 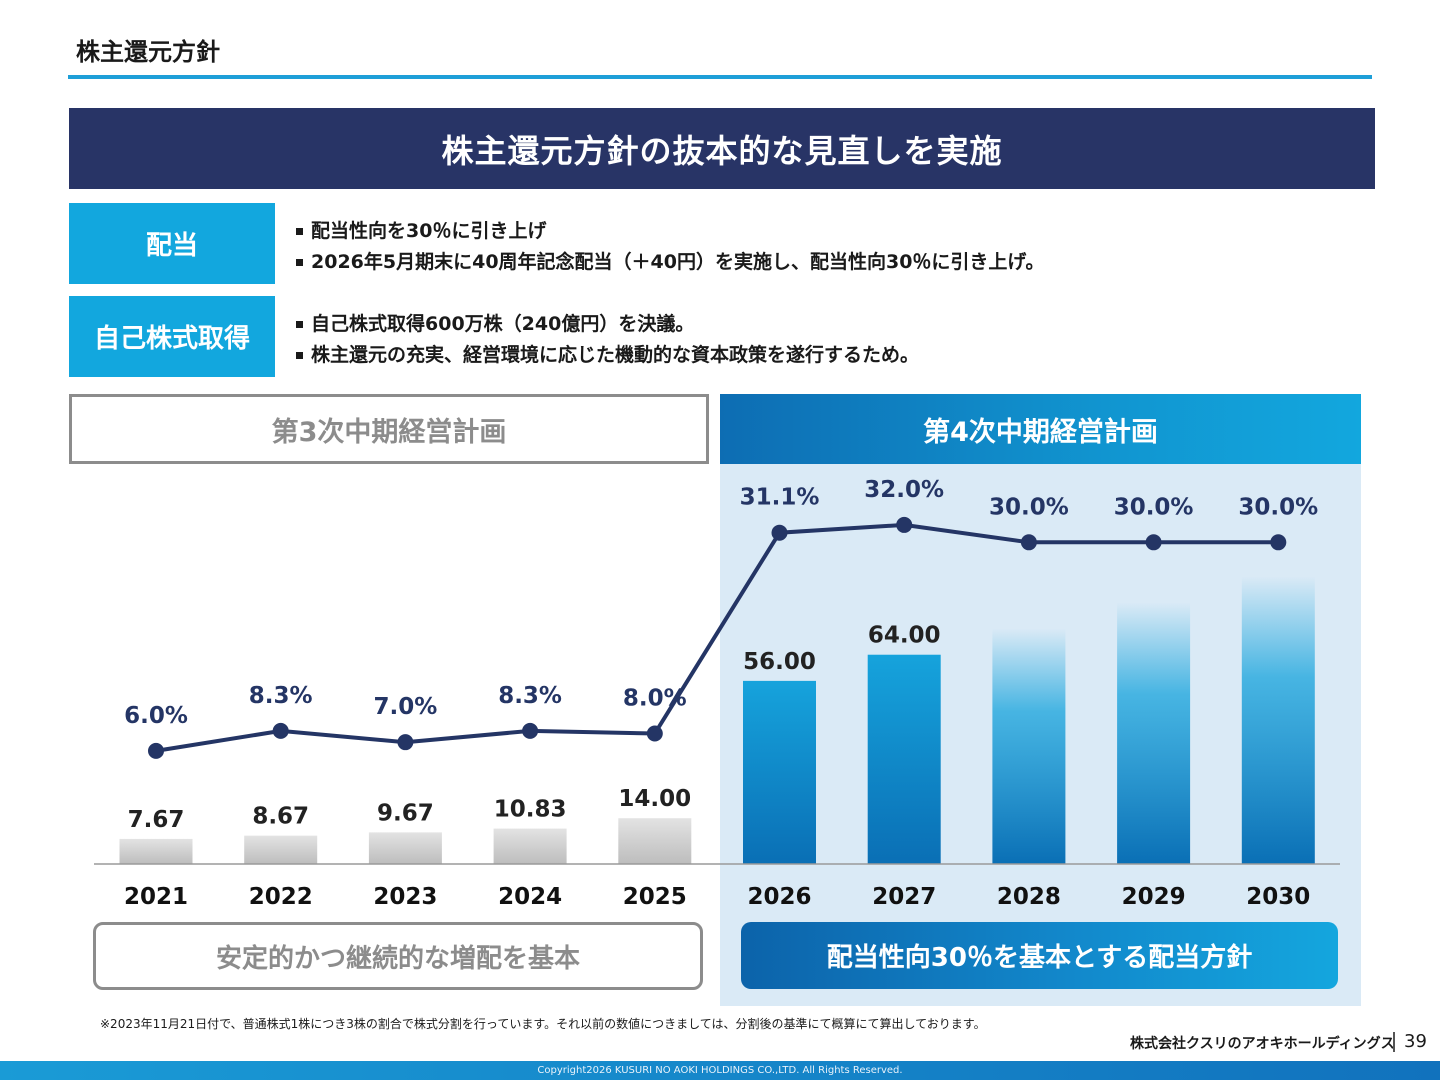 I want to click on plan4-header: 第4次中期経営計画, so click(x=1040, y=429).